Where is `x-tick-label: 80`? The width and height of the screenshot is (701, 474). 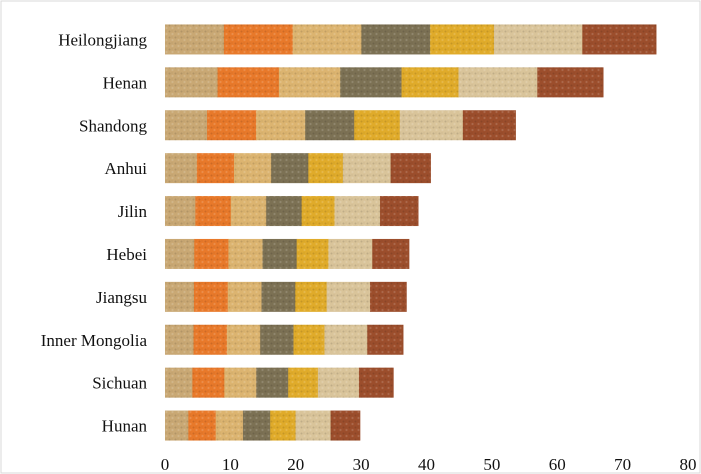 x-tick-label: 80 is located at coordinates (688, 464).